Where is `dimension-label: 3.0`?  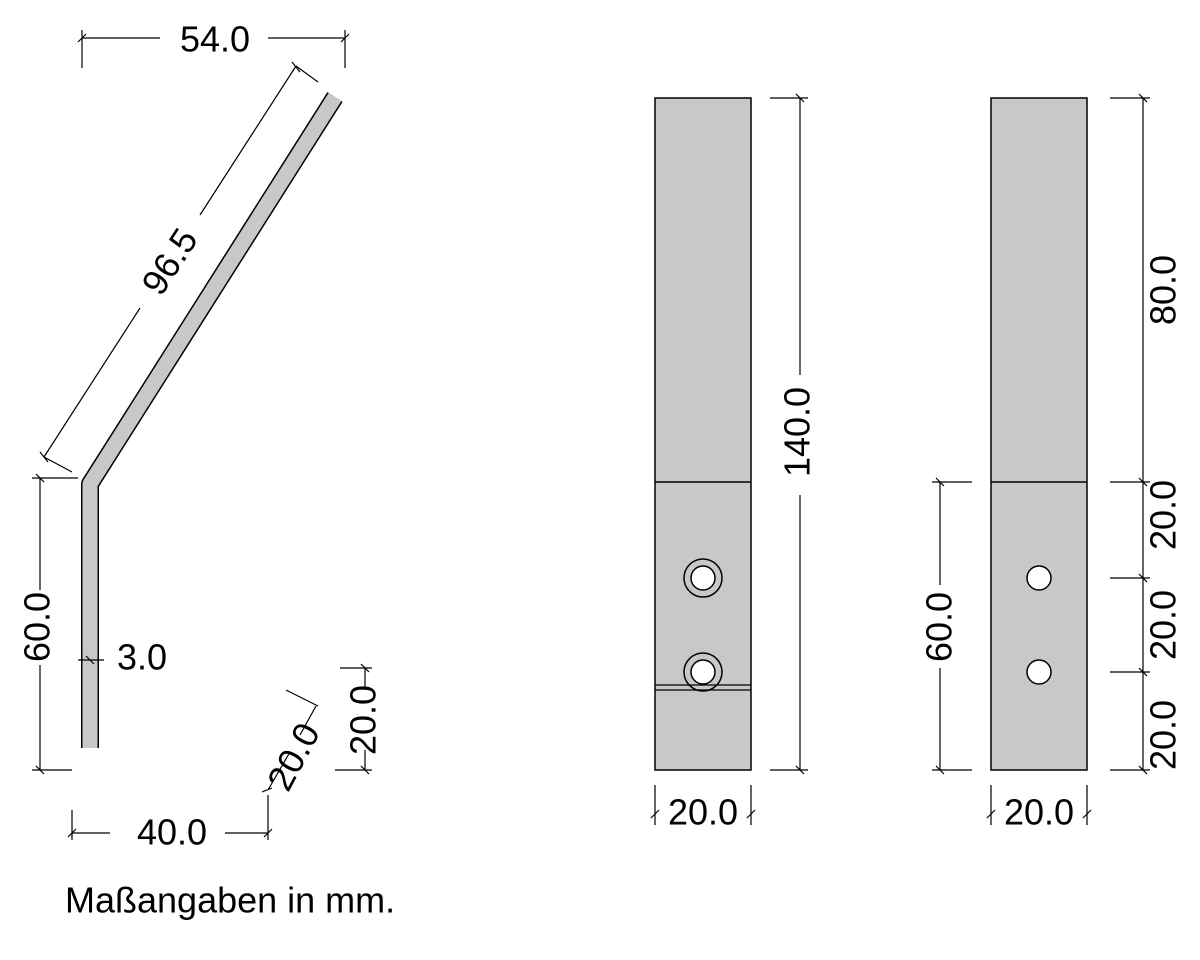
dimension-label: 3.0 is located at coordinates (142, 657).